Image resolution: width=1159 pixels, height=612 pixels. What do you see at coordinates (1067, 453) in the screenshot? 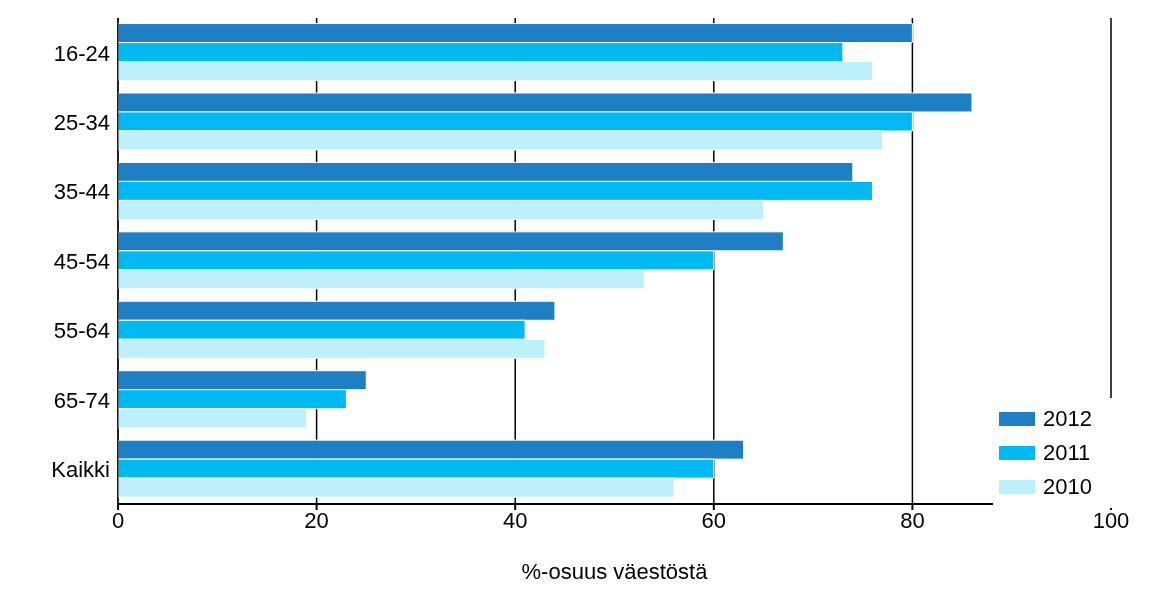
I see `legend-label: 2011` at bounding box center [1067, 453].